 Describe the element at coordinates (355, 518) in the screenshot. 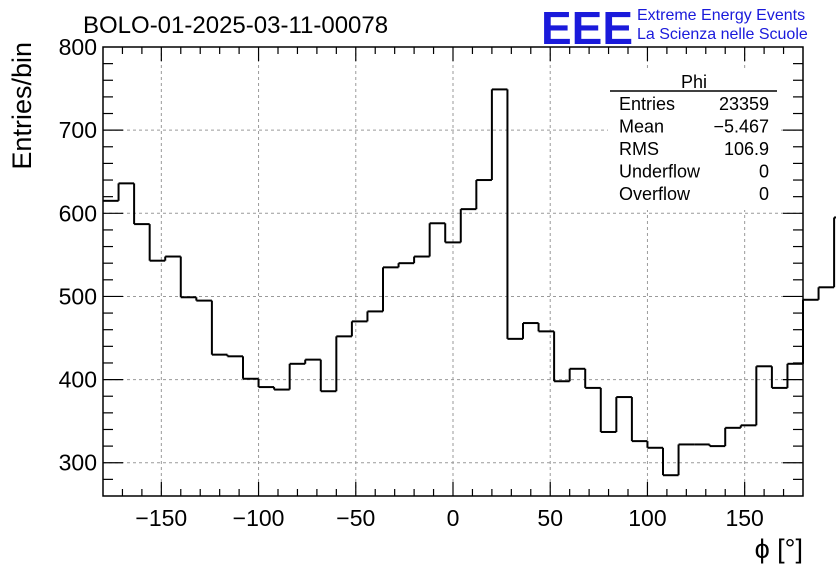

I see `x-tick-label: −50` at that location.